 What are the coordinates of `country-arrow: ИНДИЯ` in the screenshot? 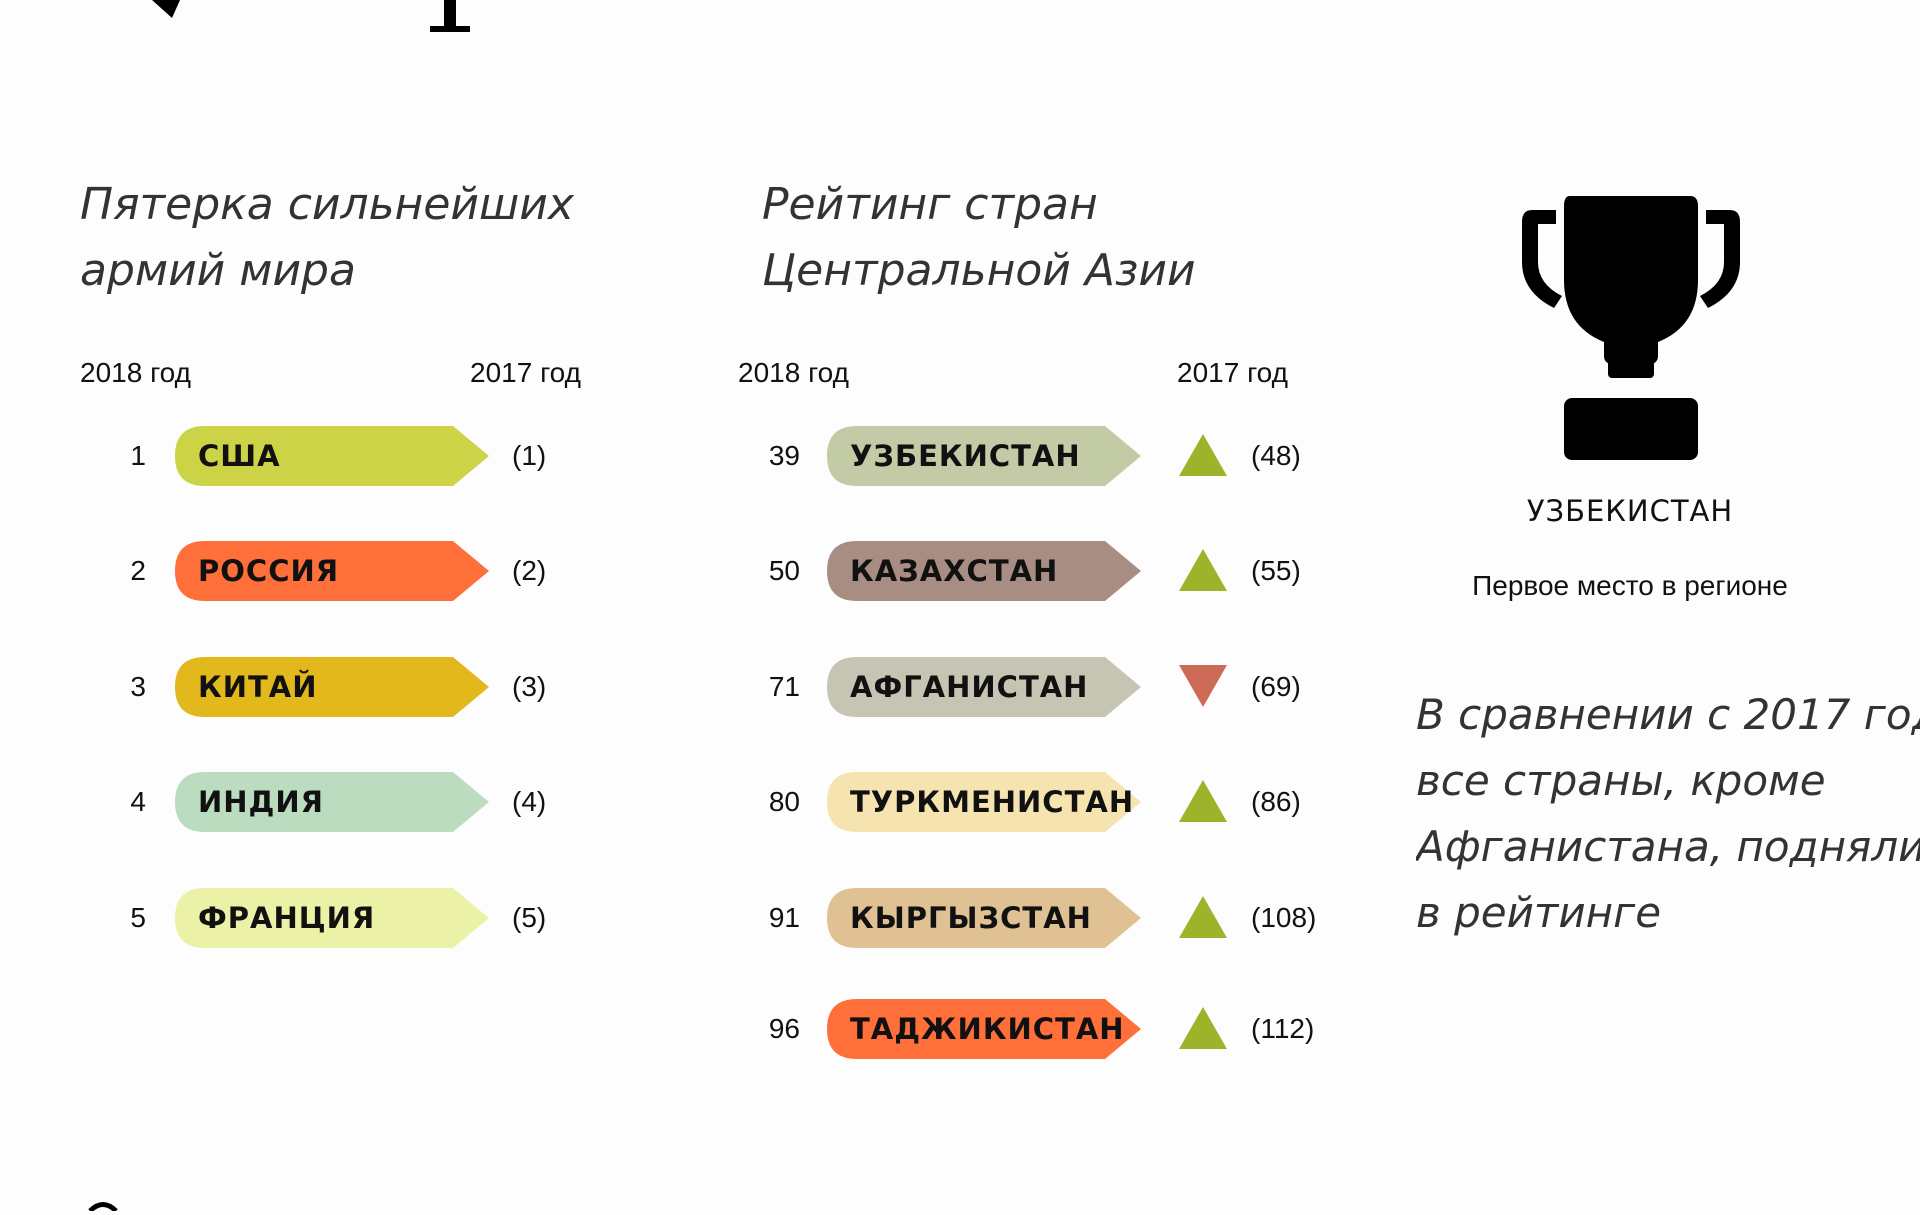 It's located at (332, 802).